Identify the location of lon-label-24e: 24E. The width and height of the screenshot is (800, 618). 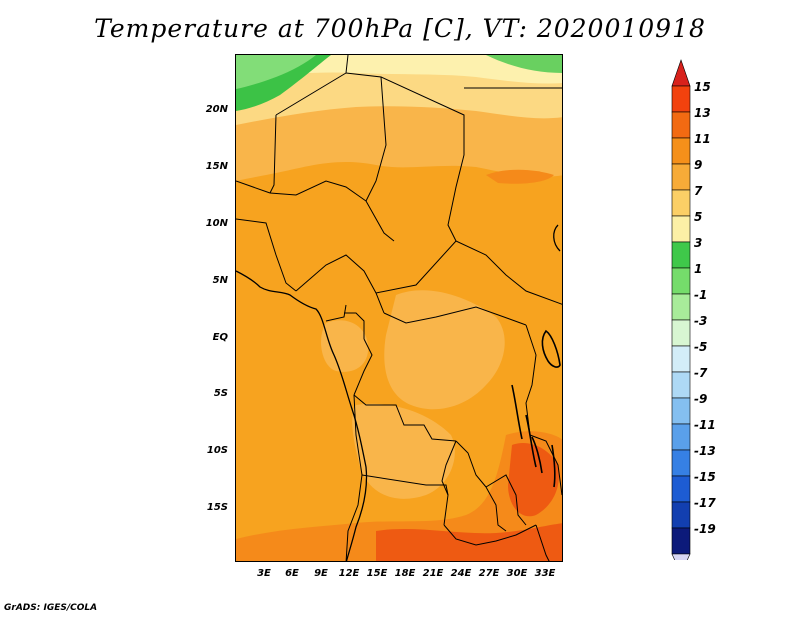
(461, 573).